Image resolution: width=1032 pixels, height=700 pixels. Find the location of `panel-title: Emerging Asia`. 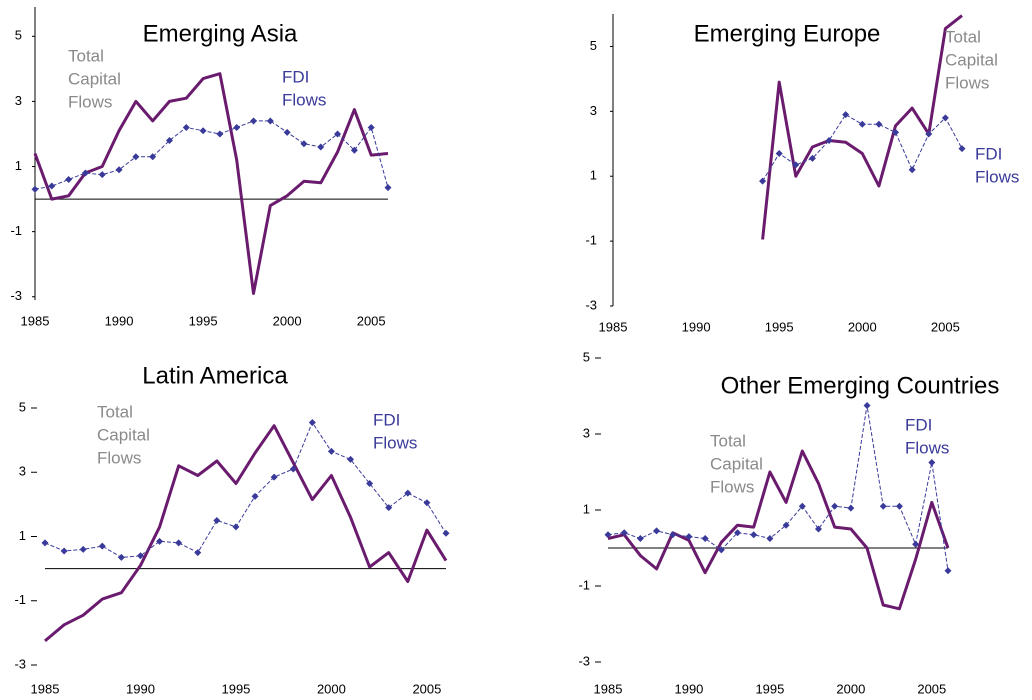

panel-title: Emerging Asia is located at coordinates (220, 33).